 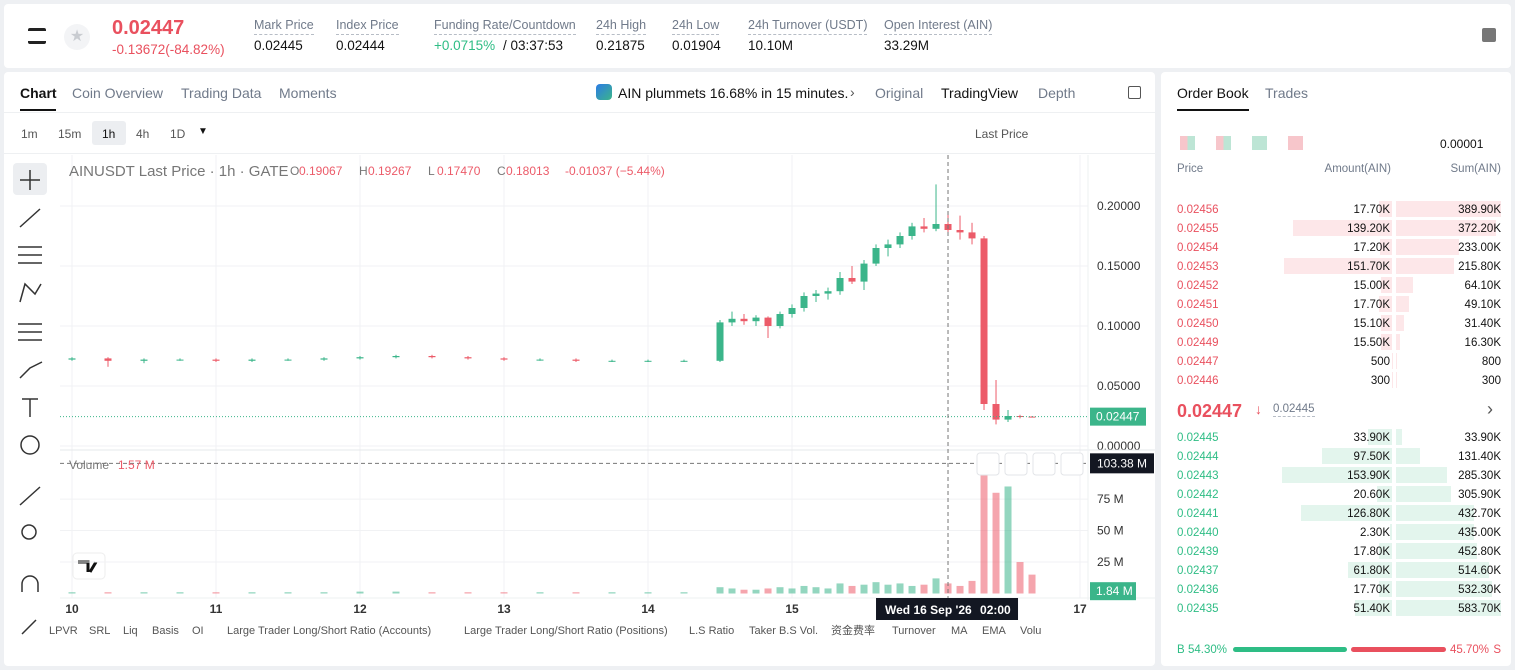 I want to click on ob-precision: 0.00001, so click(x=1462, y=144).